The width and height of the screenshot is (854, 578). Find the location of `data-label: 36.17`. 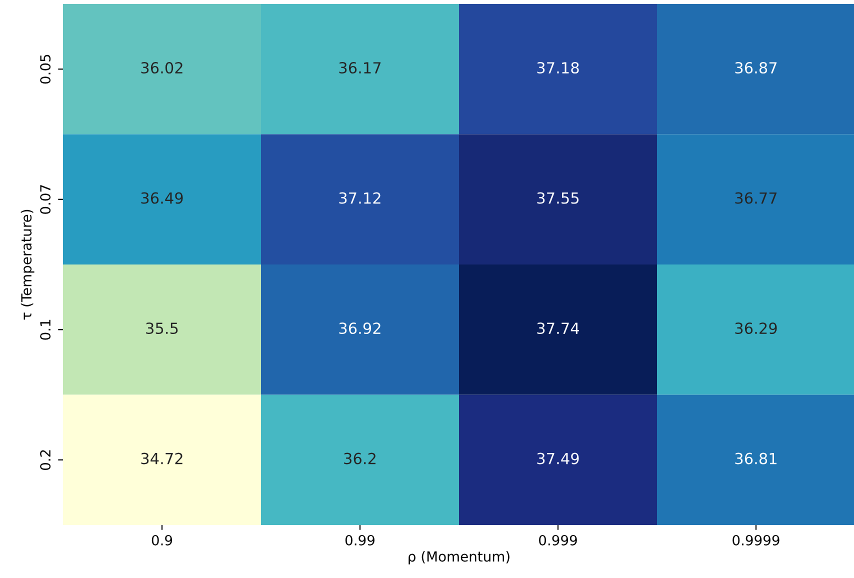

data-label: 36.17 is located at coordinates (360, 68).